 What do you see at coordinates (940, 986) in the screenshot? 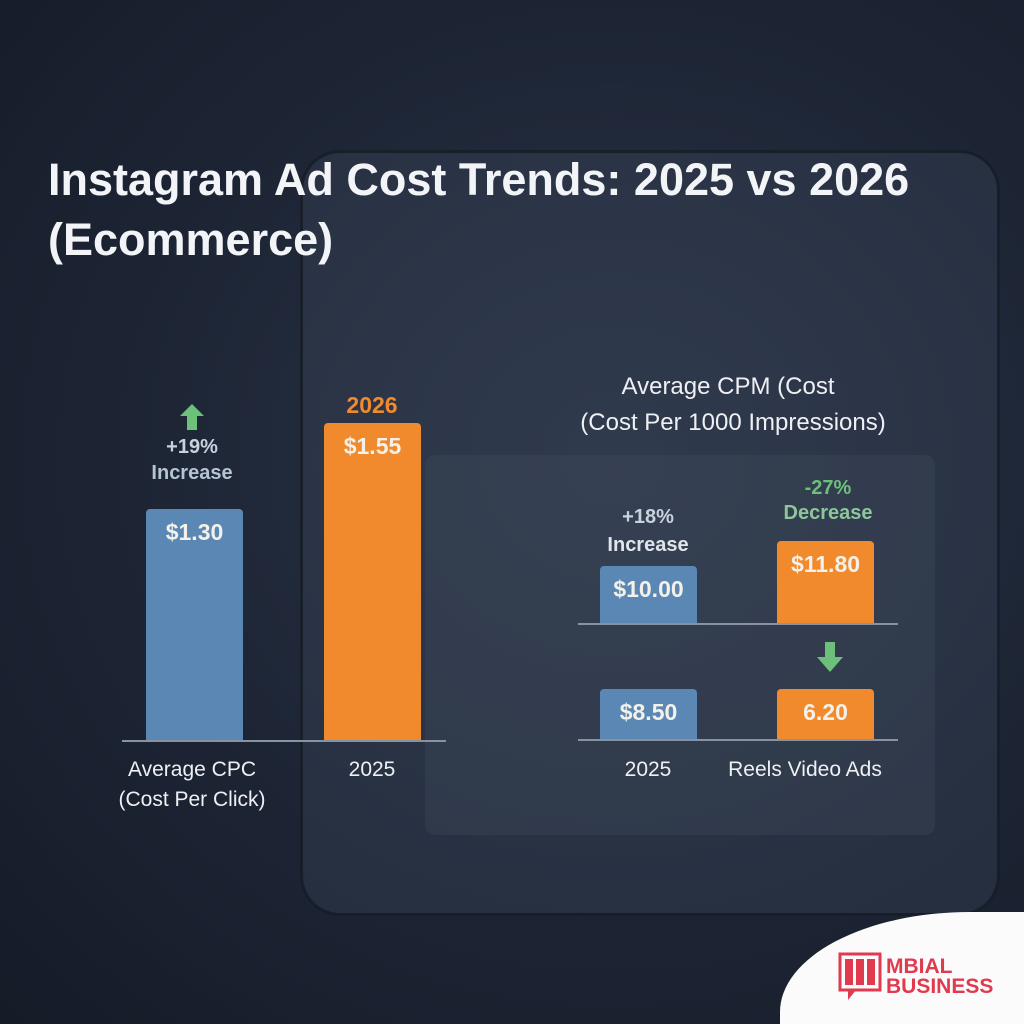
I see `logo-line2: BUSINESS` at bounding box center [940, 986].